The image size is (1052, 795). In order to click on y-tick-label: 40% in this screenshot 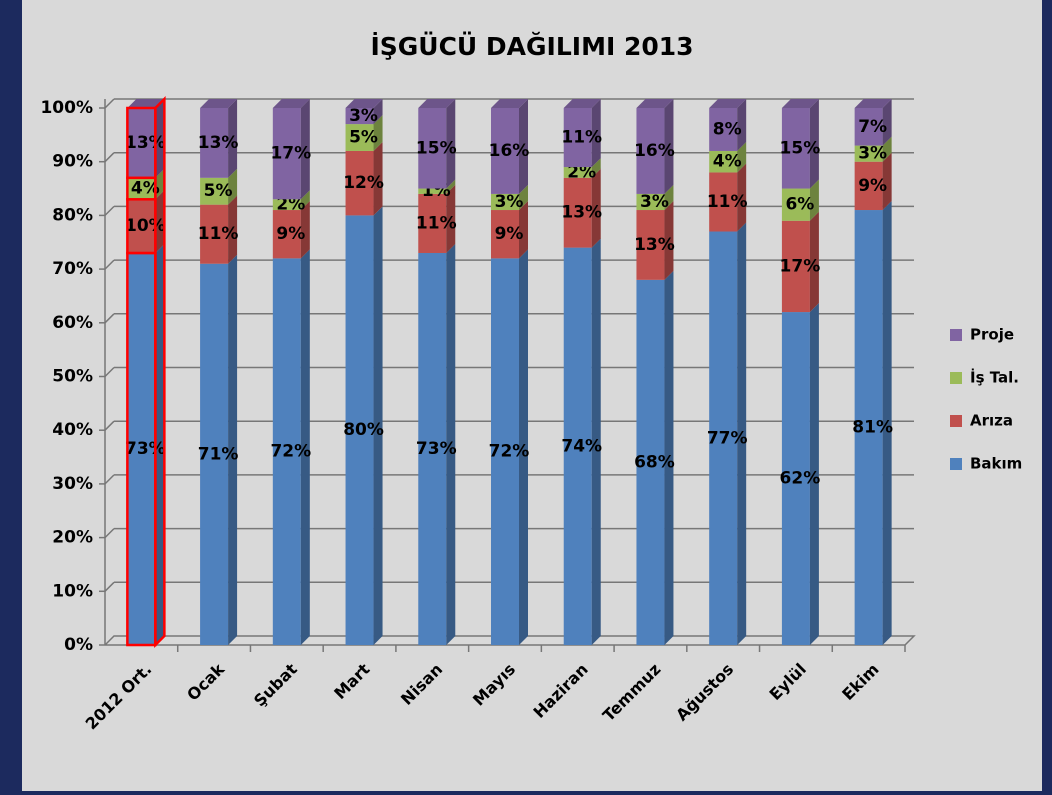, I will do `click(72, 430)`.